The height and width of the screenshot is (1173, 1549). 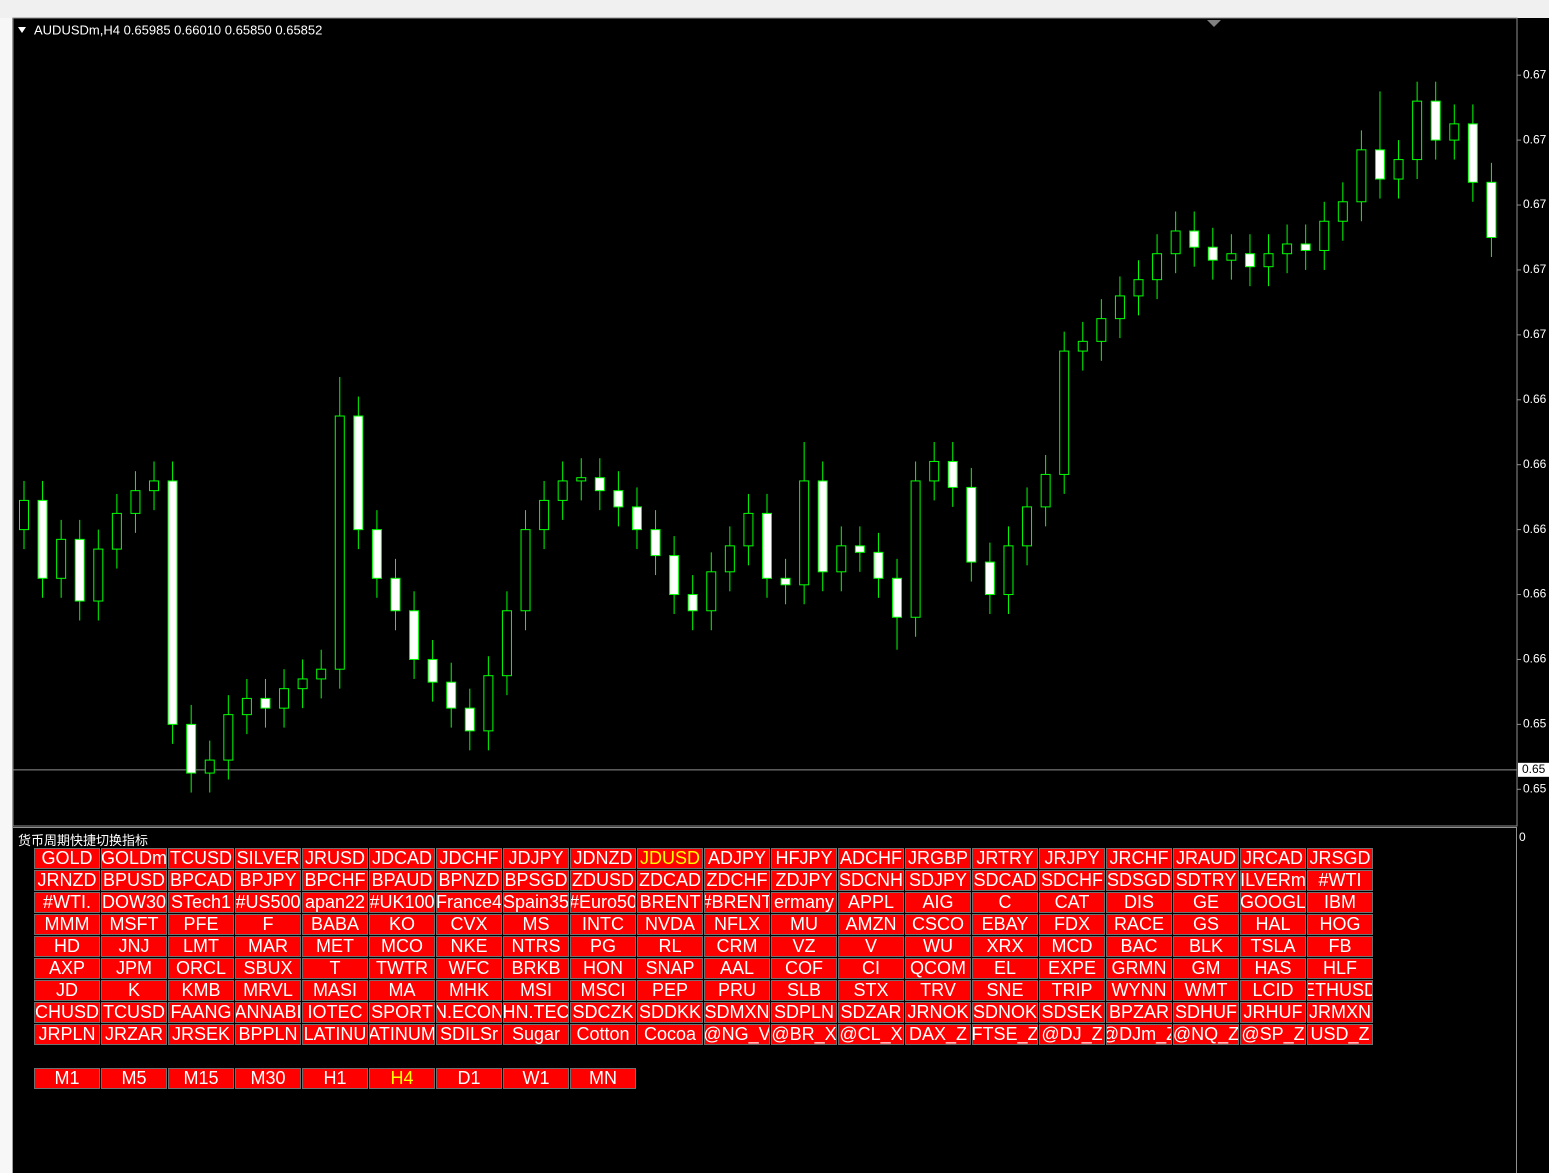 What do you see at coordinates (1206, 902) in the screenshot?
I see `switch-button: GE` at bounding box center [1206, 902].